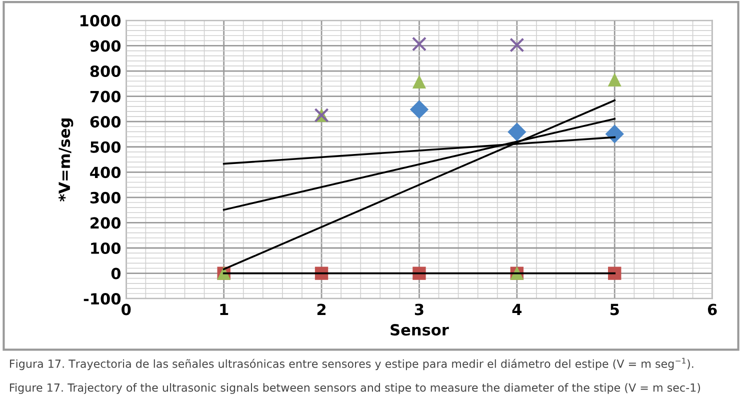 This screenshot has height=409, width=742. I want to click on y-tick-label: 200, so click(105, 223).